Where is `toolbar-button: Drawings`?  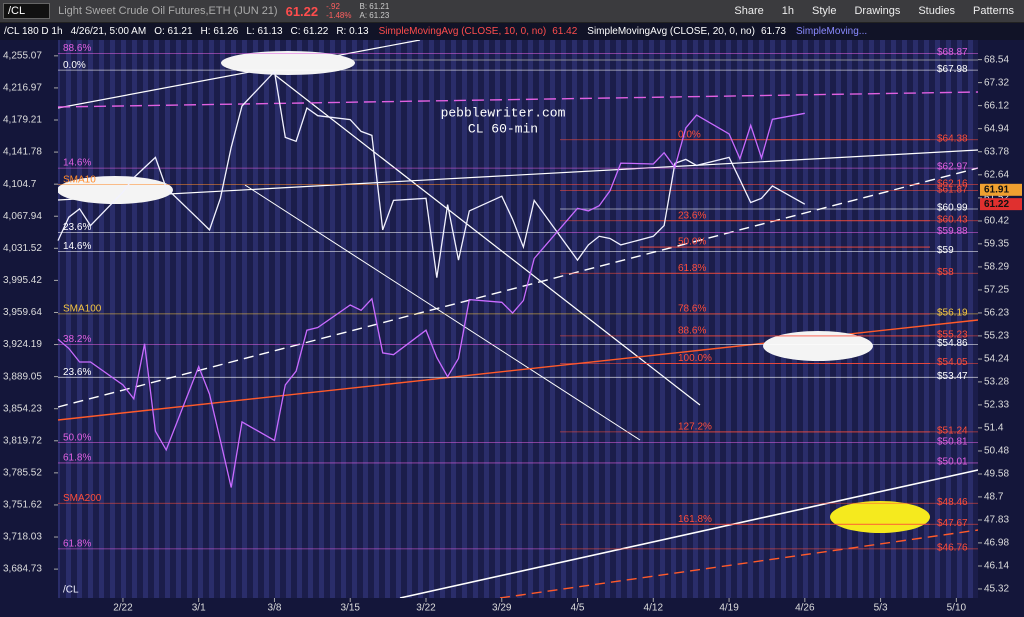
toolbar-button: Drawings is located at coordinates (877, 11).